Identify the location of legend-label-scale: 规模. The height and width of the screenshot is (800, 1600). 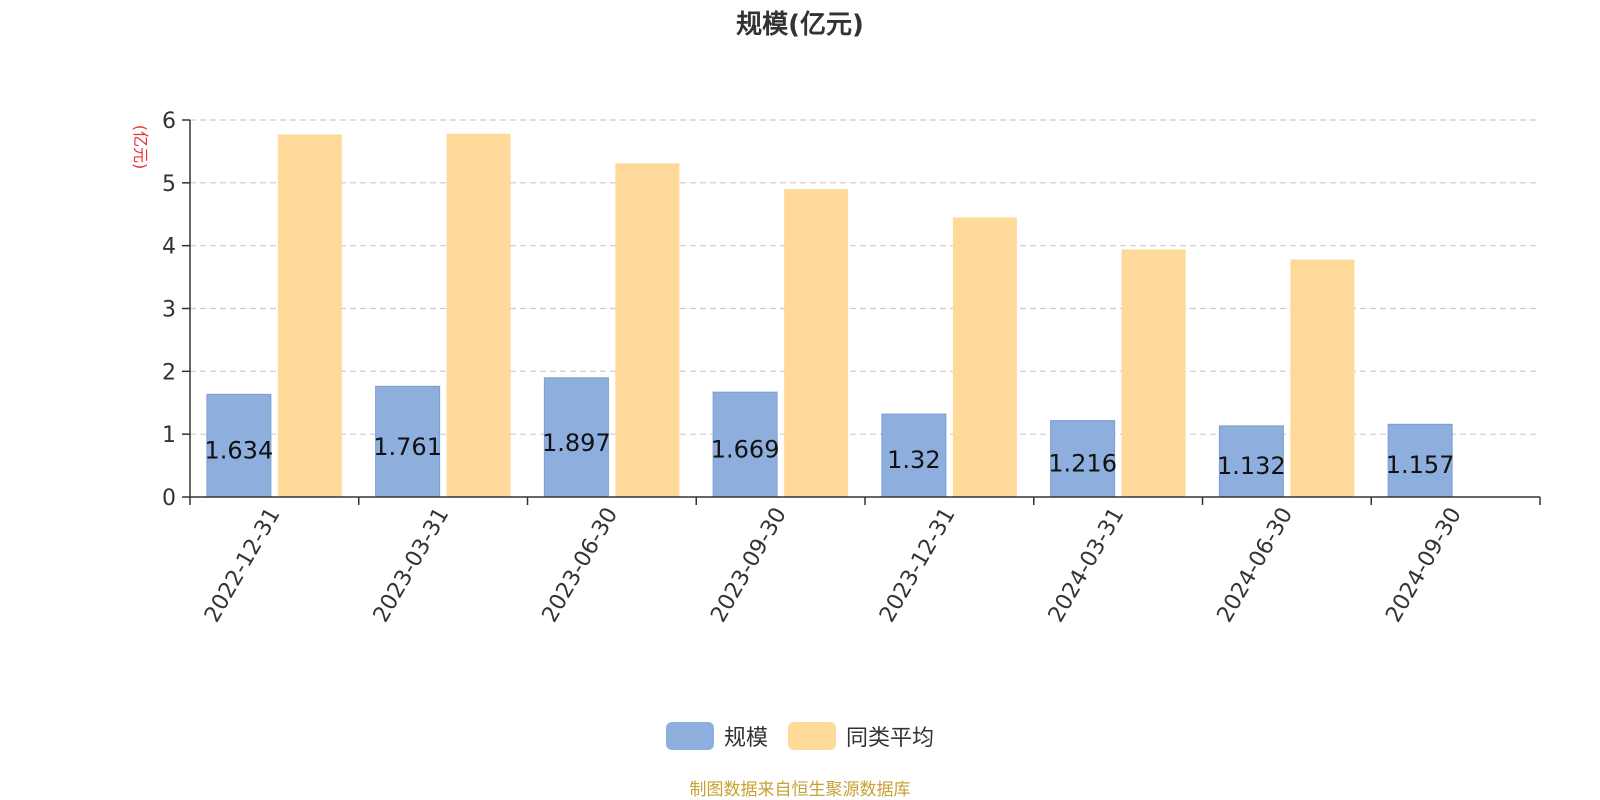
(745, 738).